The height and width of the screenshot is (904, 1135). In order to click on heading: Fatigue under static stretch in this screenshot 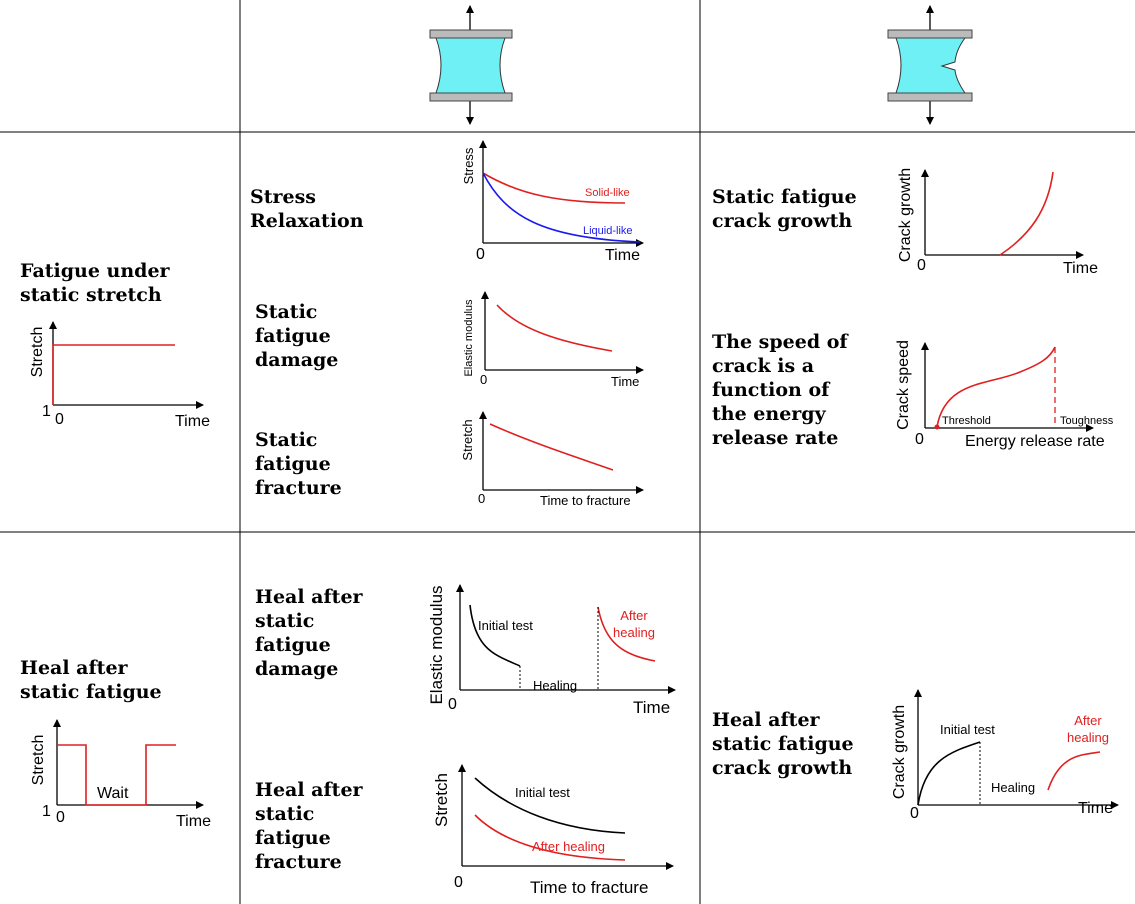, I will do `click(98, 283)`.